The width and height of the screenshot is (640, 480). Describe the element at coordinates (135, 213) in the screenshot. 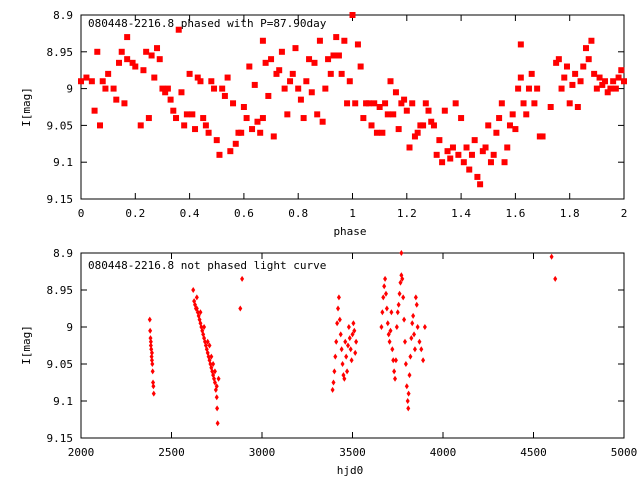

I see `x-tick-label: 0.2` at that location.